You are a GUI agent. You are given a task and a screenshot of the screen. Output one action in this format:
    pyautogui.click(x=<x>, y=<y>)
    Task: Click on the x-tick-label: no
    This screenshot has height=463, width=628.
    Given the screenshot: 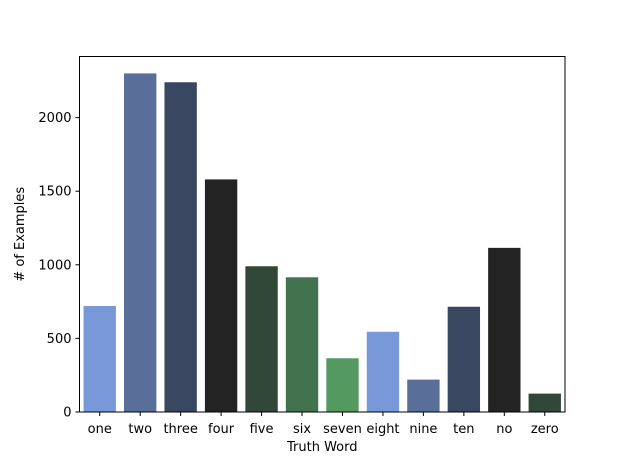 What is the action you would take?
    pyautogui.click(x=504, y=429)
    